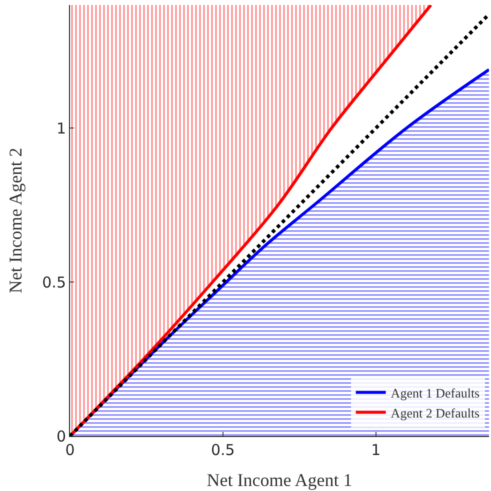 This screenshot has height=491, width=491. I want to click on y-tick-label: 0.5, so click(54, 282).